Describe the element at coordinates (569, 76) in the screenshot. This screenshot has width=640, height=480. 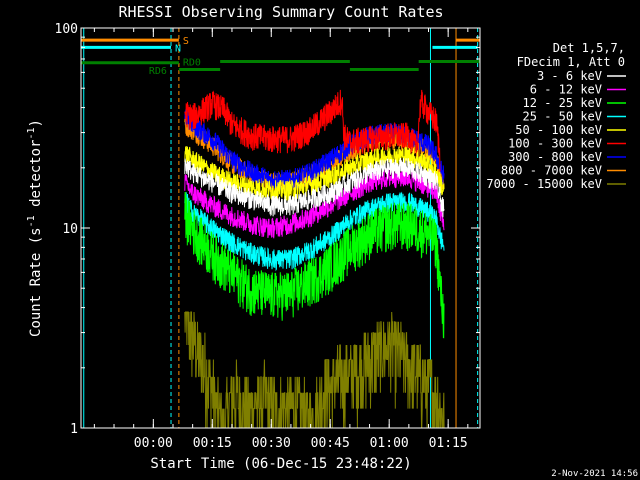
I see `legend-entry-label: 3 - 6 keV` at that location.